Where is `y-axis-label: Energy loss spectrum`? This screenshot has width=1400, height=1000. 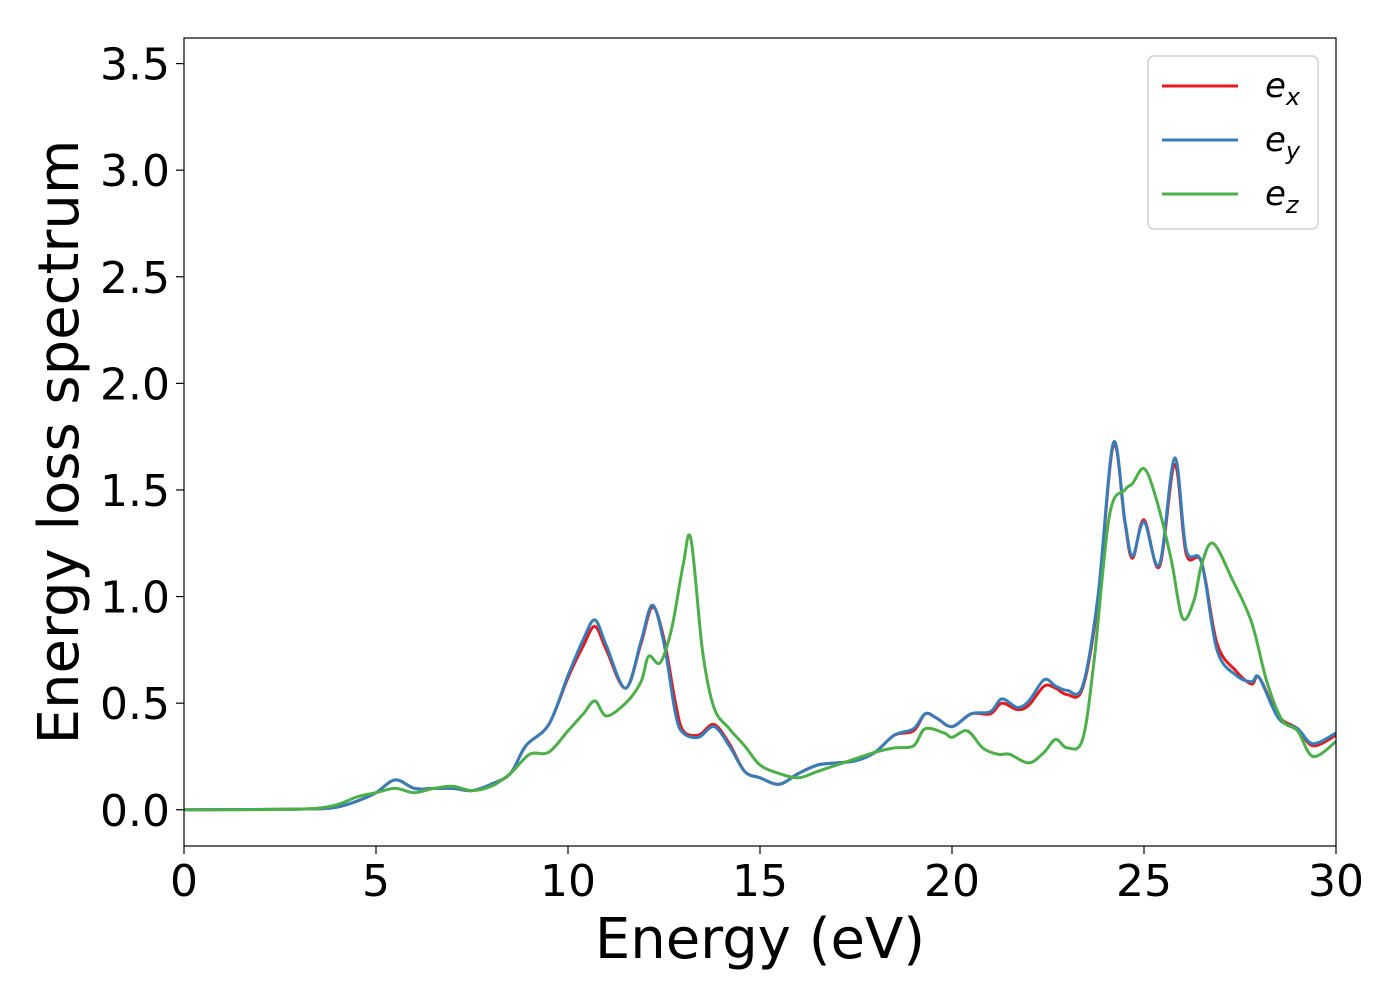
y-axis-label: Energy loss spectrum is located at coordinates (59, 442).